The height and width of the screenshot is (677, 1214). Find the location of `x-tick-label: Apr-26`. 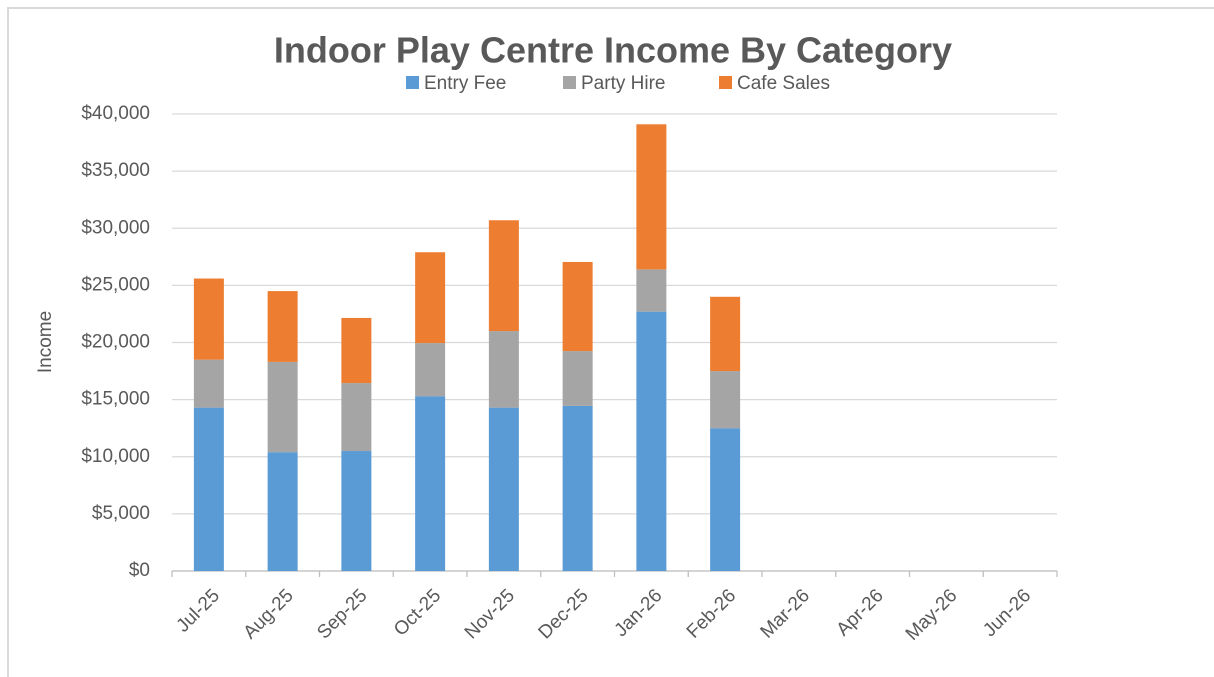

x-tick-label: Apr-26 is located at coordinates (860, 612).